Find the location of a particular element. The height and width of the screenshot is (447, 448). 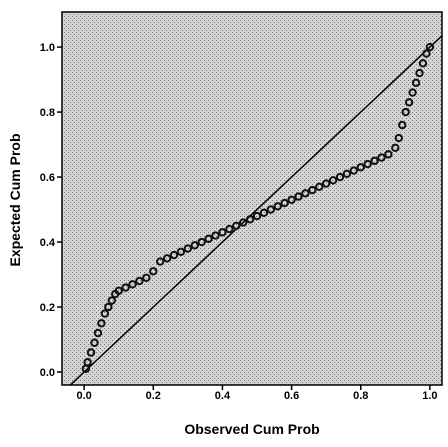

x-tick-label: 0.6 is located at coordinates (291, 396).